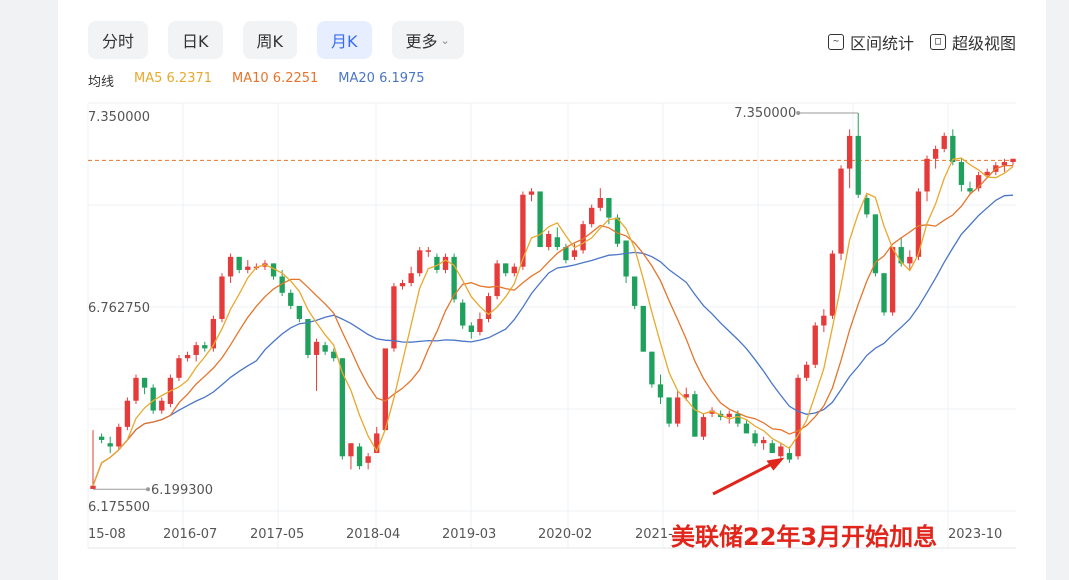 The height and width of the screenshot is (580, 1069). What do you see at coordinates (804, 537) in the screenshot?
I see `annotation-text: 美联储22年3月开始加息` at bounding box center [804, 537].